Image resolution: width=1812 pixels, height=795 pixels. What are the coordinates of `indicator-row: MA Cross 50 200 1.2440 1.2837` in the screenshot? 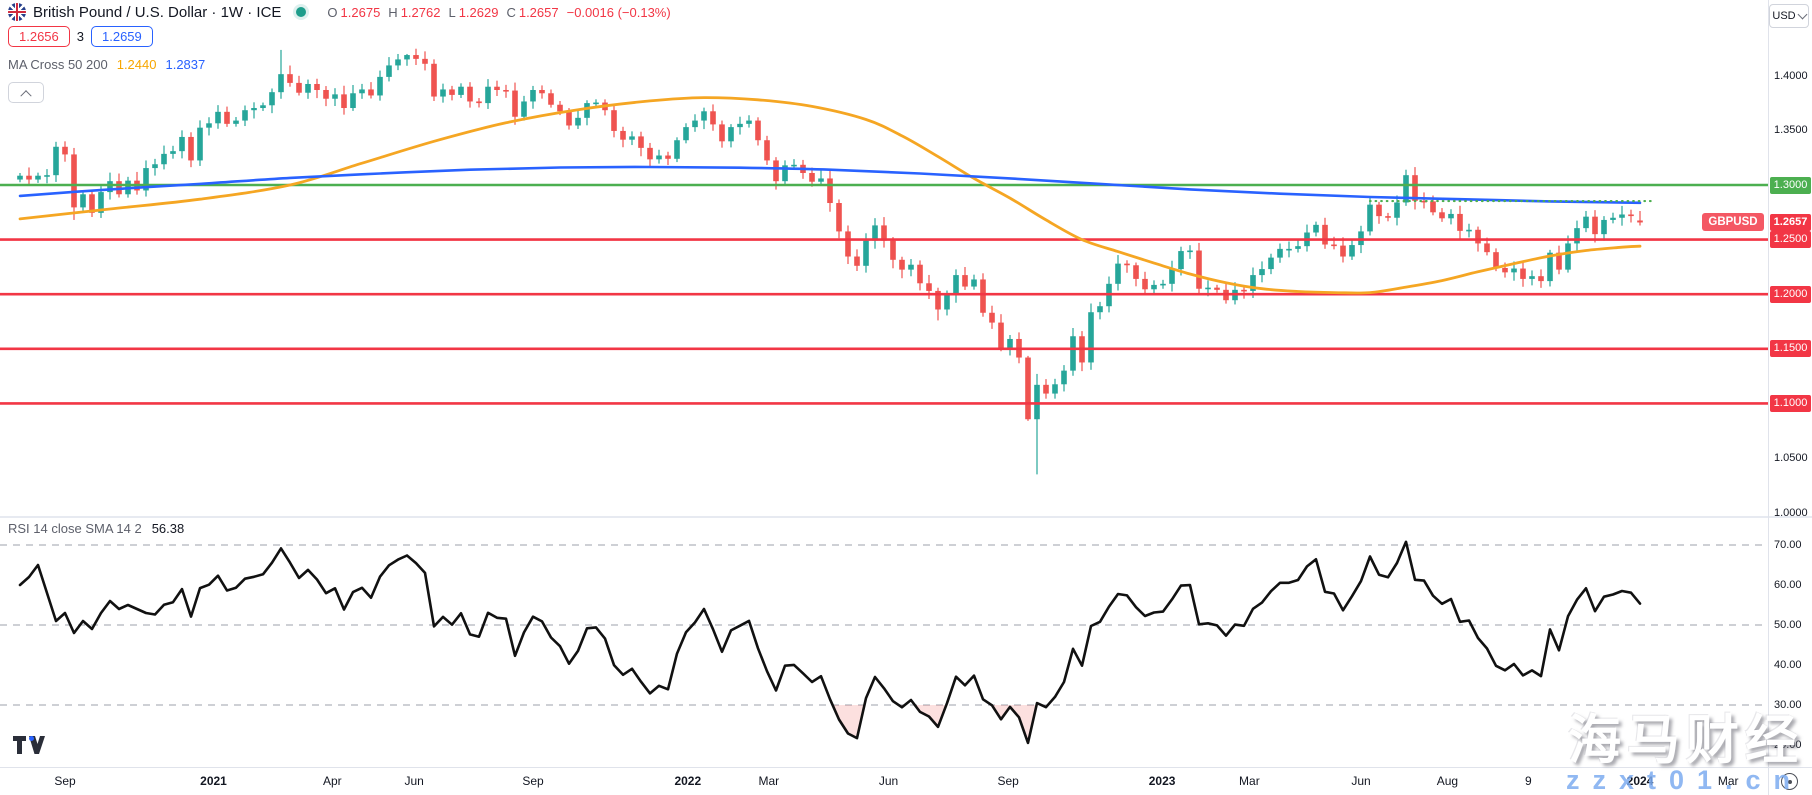 It's located at (106, 64).